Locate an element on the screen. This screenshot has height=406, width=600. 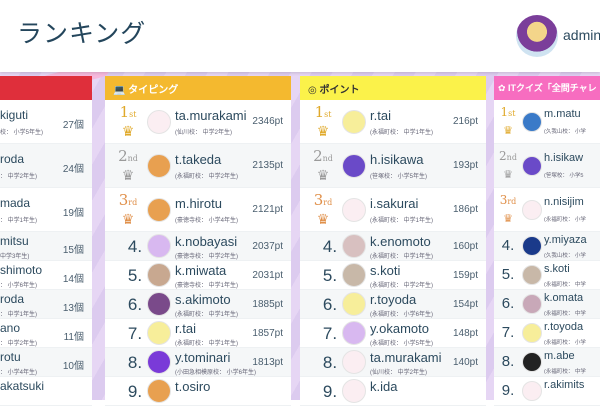
column-title: ITクイズ「全問チャレ is located at coordinates (552, 88).